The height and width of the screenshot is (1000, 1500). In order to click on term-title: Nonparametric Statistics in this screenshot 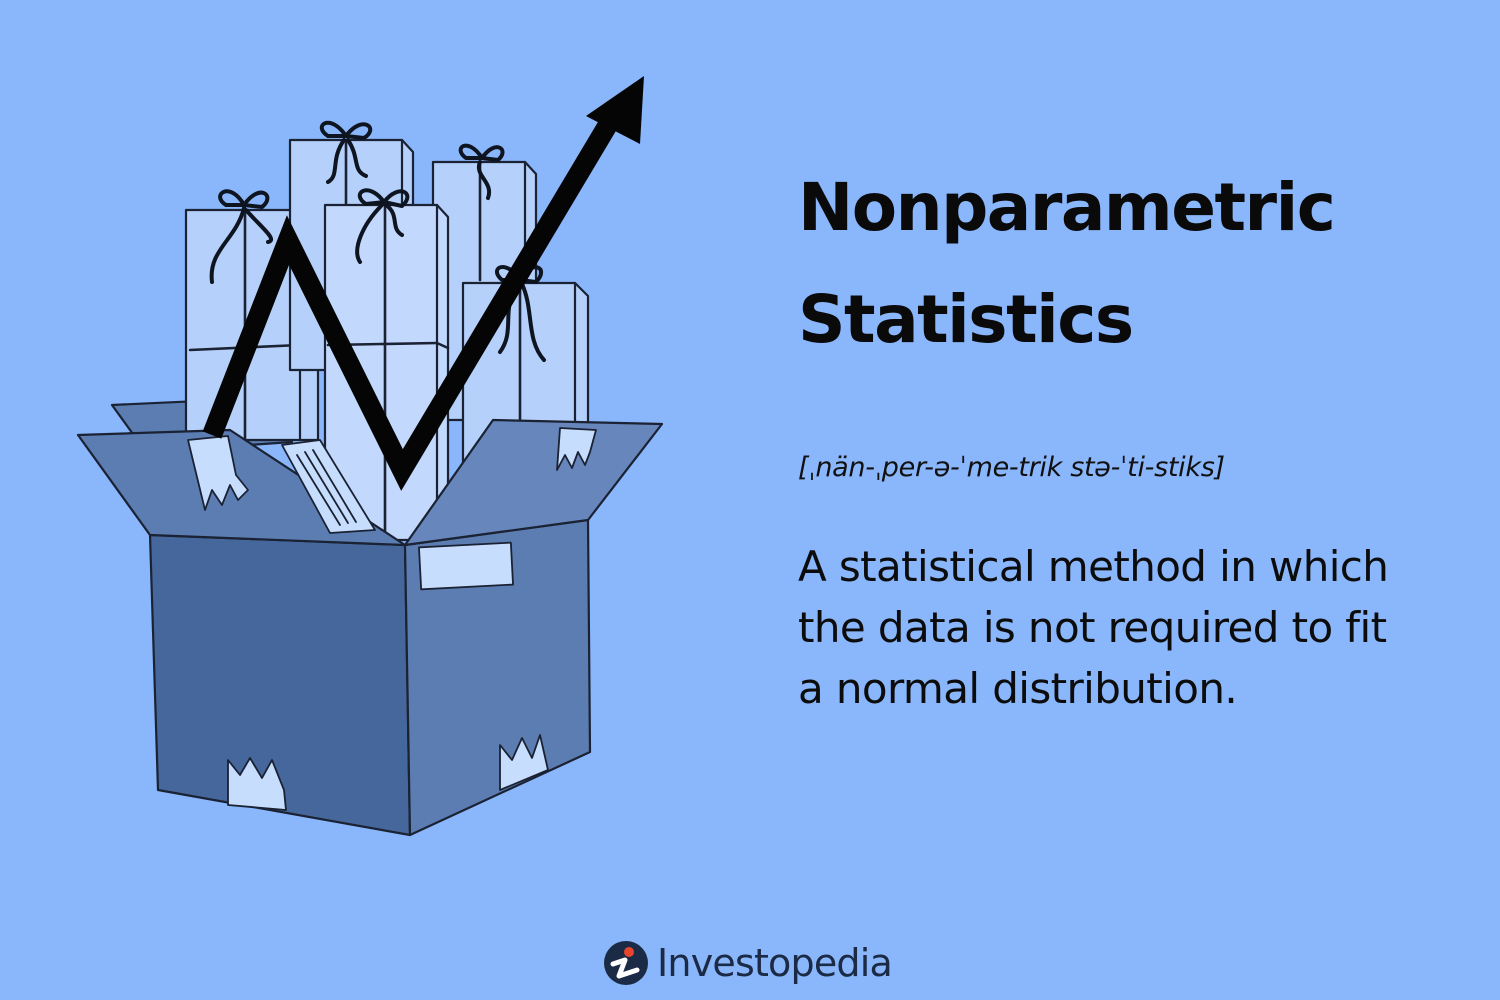, I will do `click(1128, 264)`.